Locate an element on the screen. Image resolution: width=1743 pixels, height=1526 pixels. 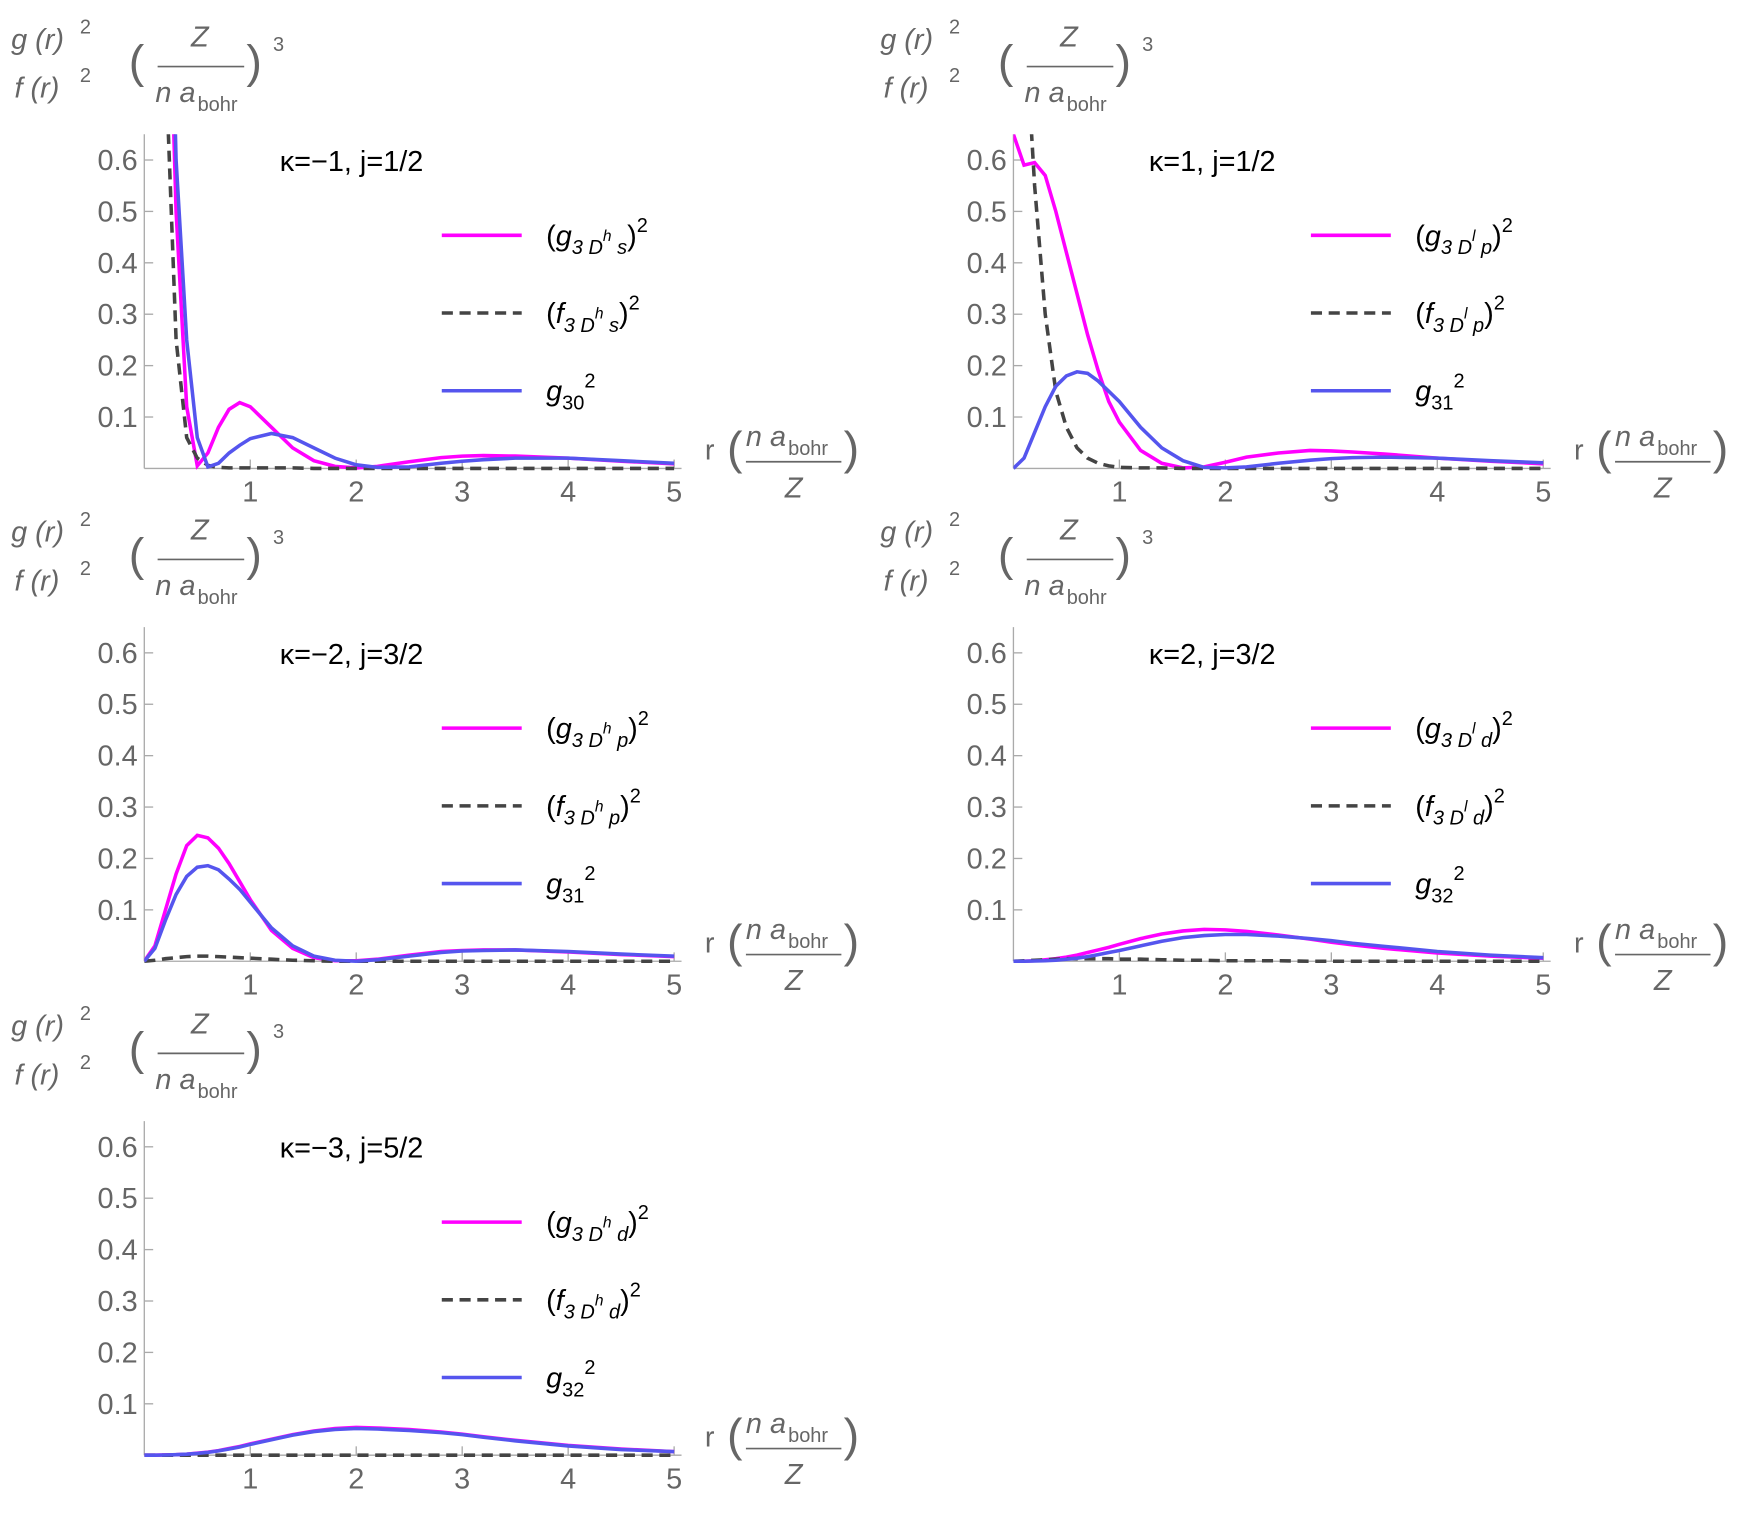
y-tick-label: 0.4 is located at coordinates (118, 757).